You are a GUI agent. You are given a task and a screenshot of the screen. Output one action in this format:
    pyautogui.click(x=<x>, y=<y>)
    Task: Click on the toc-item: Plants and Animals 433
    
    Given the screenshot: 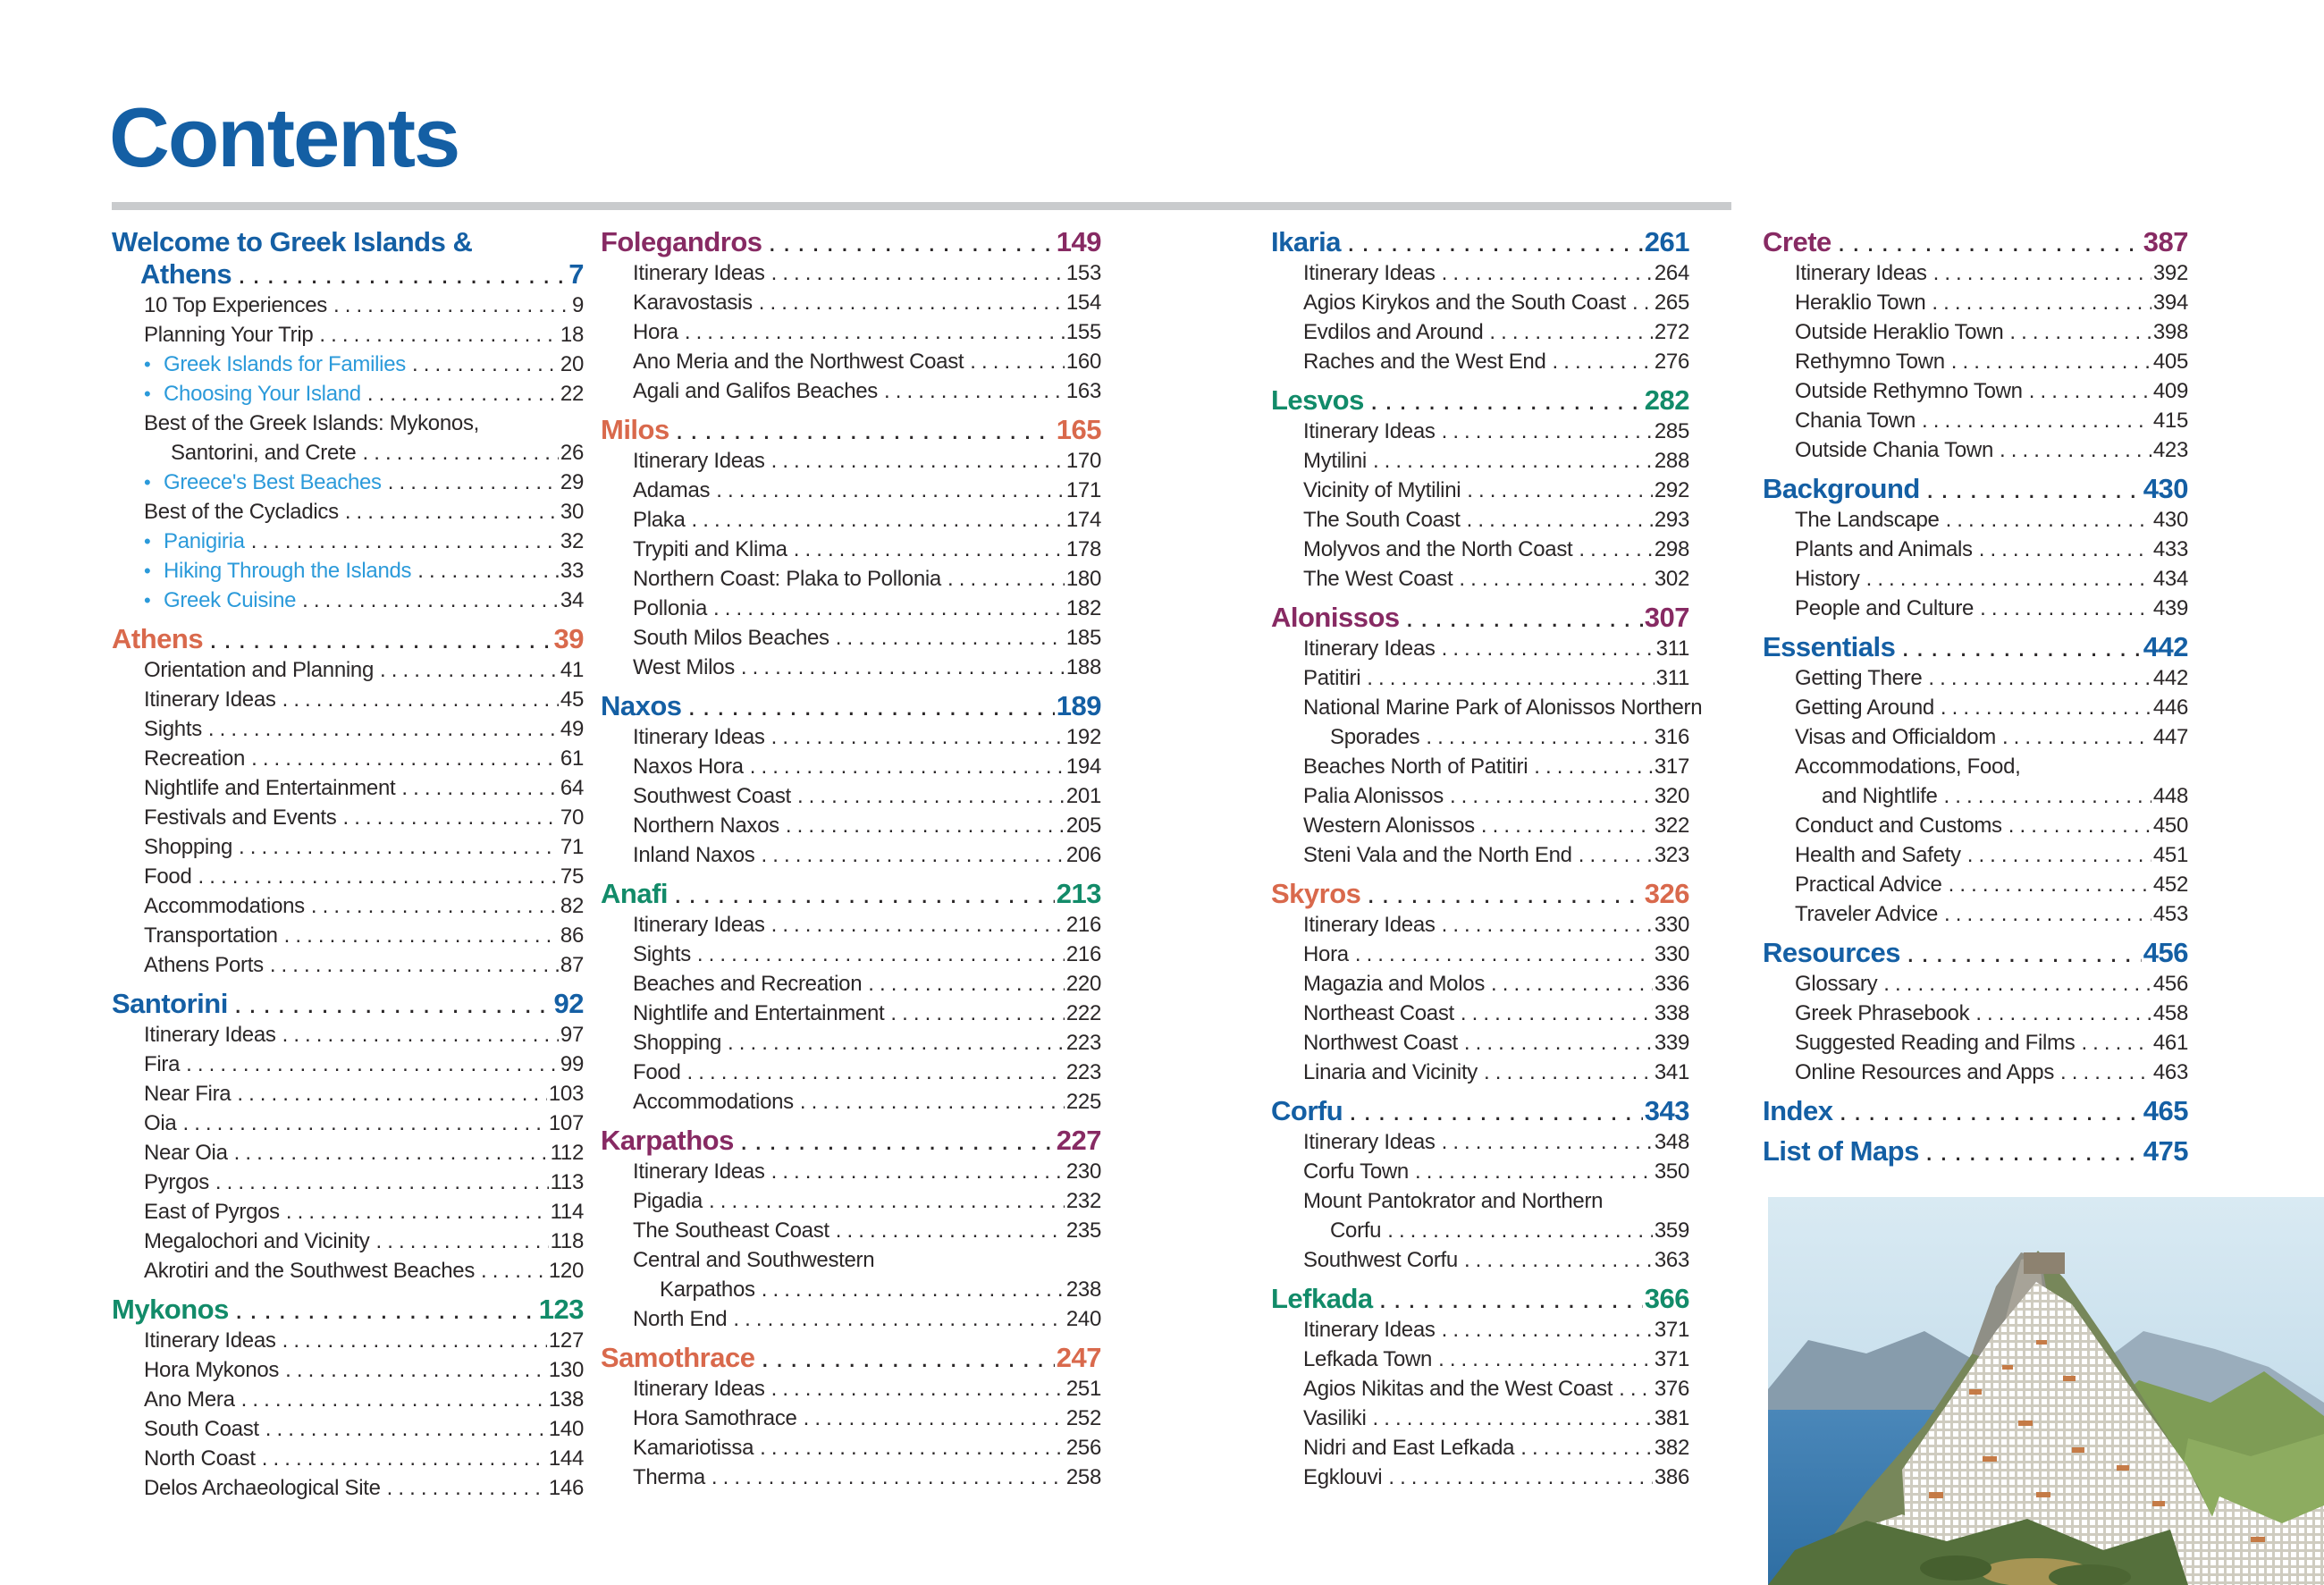 What is the action you would take?
    pyautogui.click(x=1976, y=549)
    